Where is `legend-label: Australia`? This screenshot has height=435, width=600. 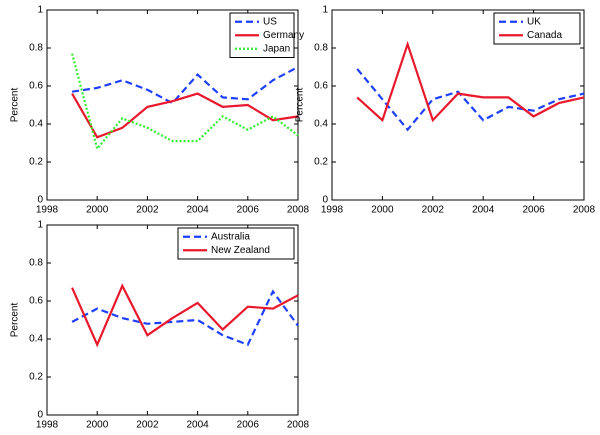
legend-label: Australia is located at coordinates (230, 236).